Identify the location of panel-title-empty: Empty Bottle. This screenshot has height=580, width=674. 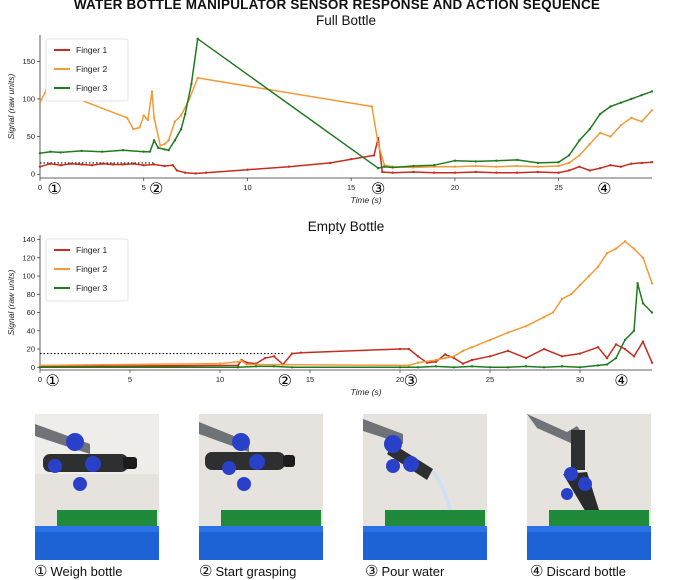
(346, 226).